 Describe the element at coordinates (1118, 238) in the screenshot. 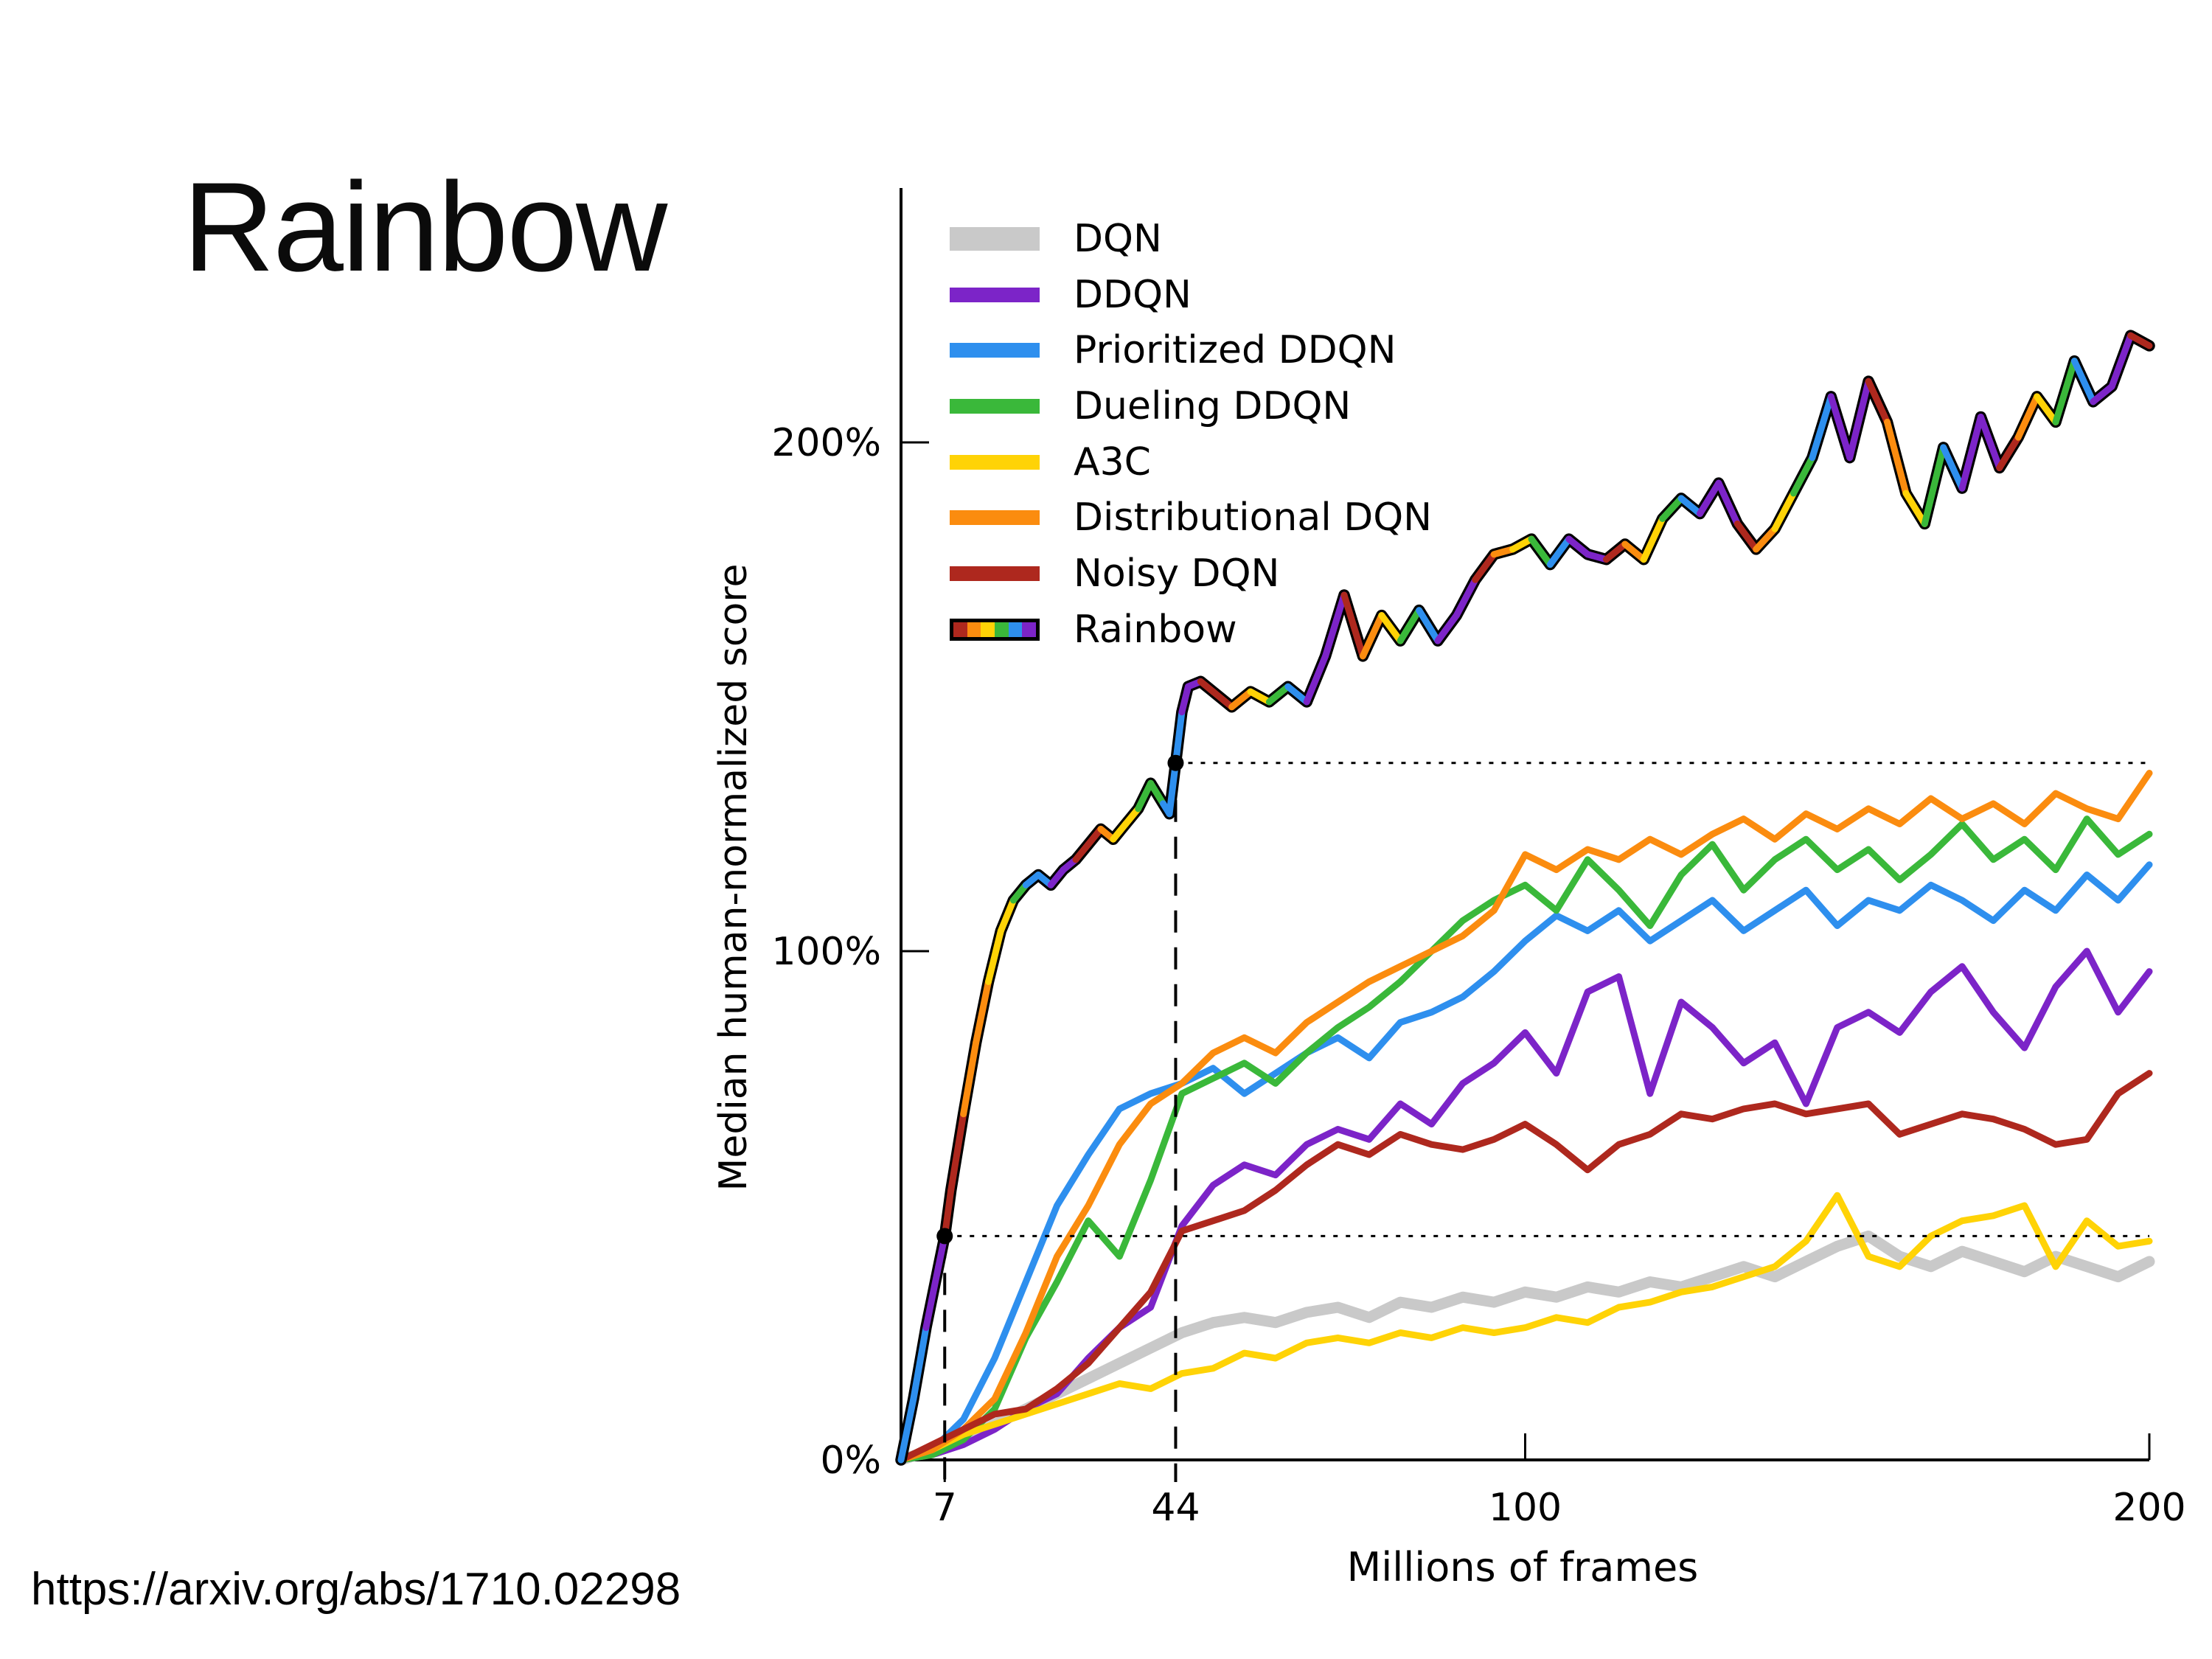

I see `legend-label: DQN` at that location.